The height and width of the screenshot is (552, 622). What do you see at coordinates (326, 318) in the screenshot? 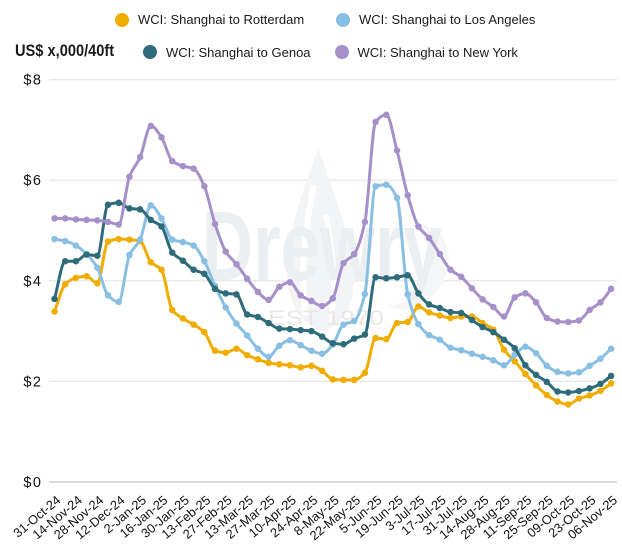
I see `svg-text: EST 1970` at bounding box center [326, 318].